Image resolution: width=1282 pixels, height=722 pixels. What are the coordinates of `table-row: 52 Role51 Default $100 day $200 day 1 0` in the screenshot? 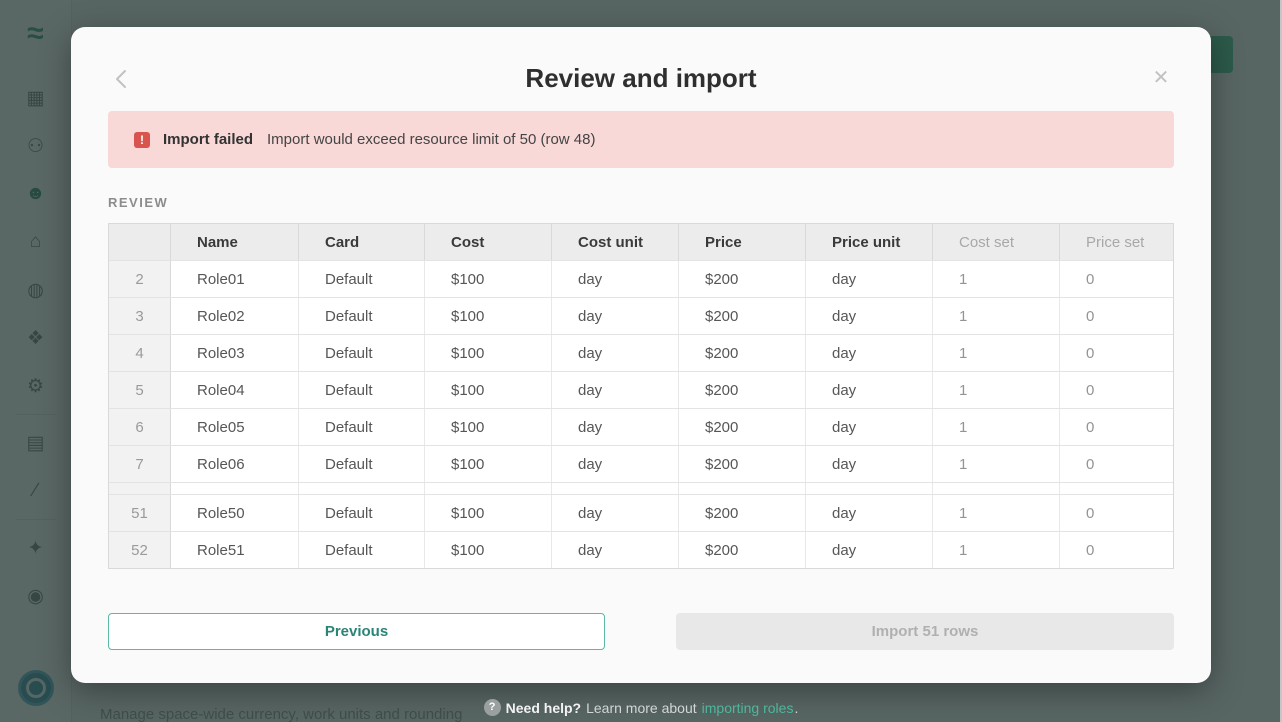 It's located at (641, 549).